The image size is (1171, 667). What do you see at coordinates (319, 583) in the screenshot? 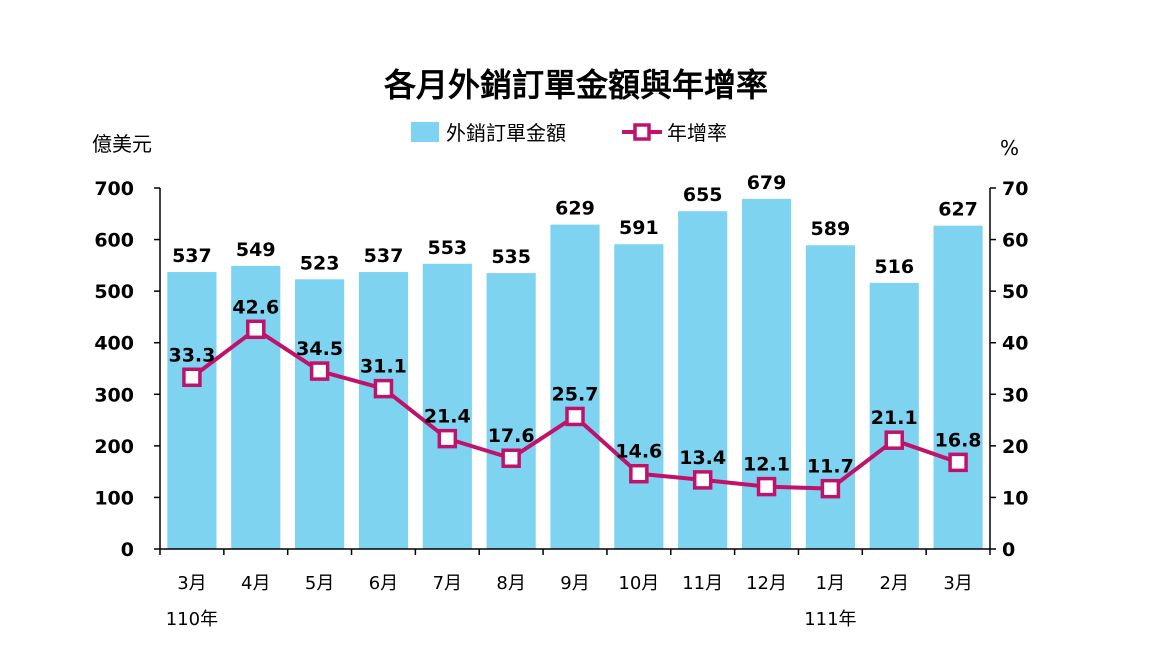
I see `x-tick-label: 5月` at bounding box center [319, 583].